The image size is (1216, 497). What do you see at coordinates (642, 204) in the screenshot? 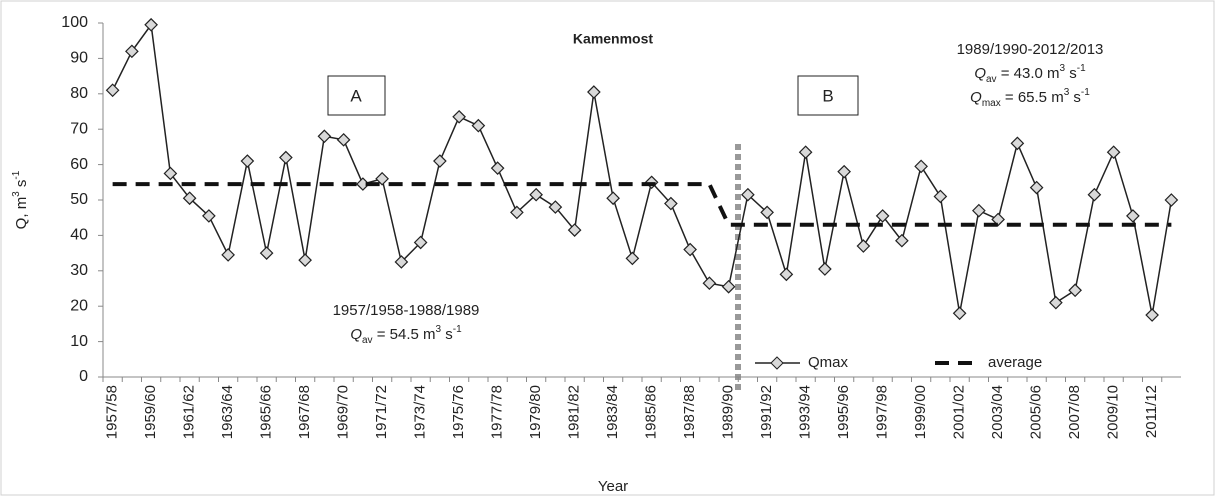
I see `average-line` at bounding box center [642, 204].